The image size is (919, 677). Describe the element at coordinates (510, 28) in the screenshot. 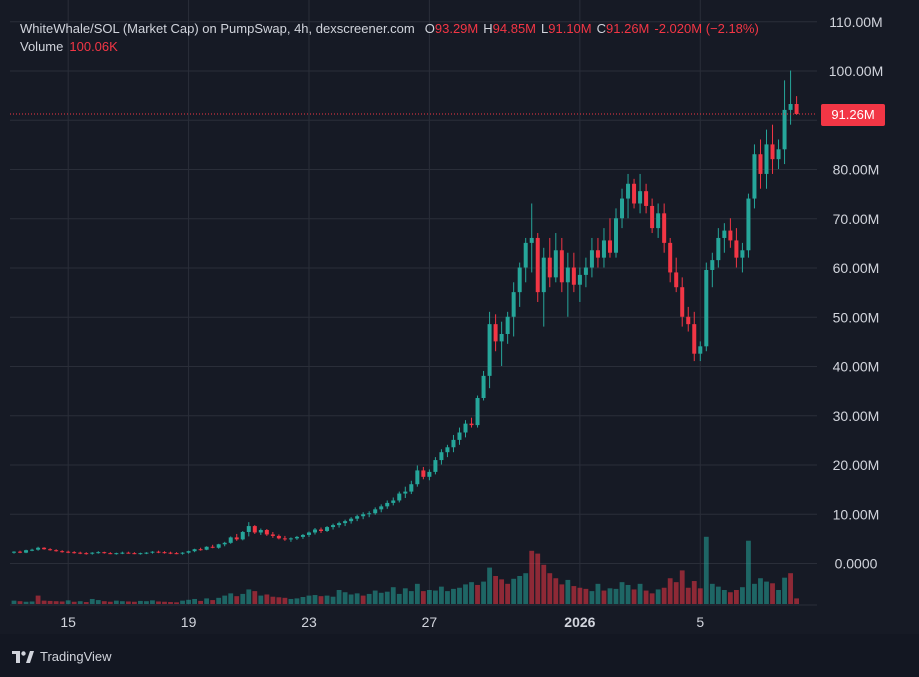

I see `ohlc-high: H94.85M` at that location.